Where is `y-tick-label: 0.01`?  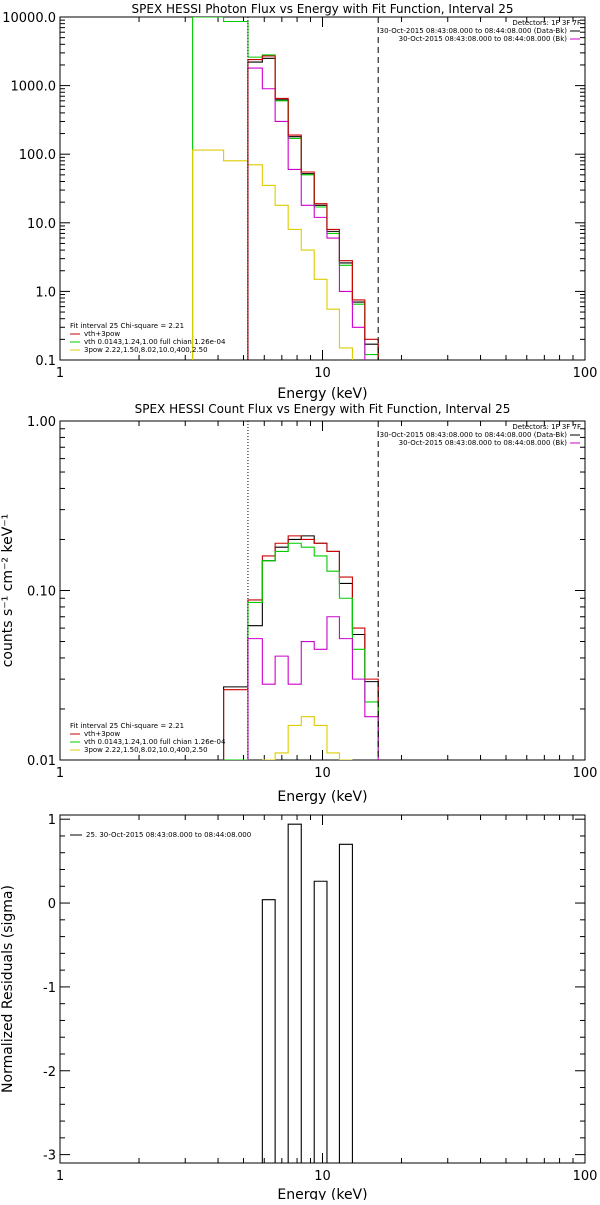
y-tick-label: 0.01 is located at coordinates (41, 761).